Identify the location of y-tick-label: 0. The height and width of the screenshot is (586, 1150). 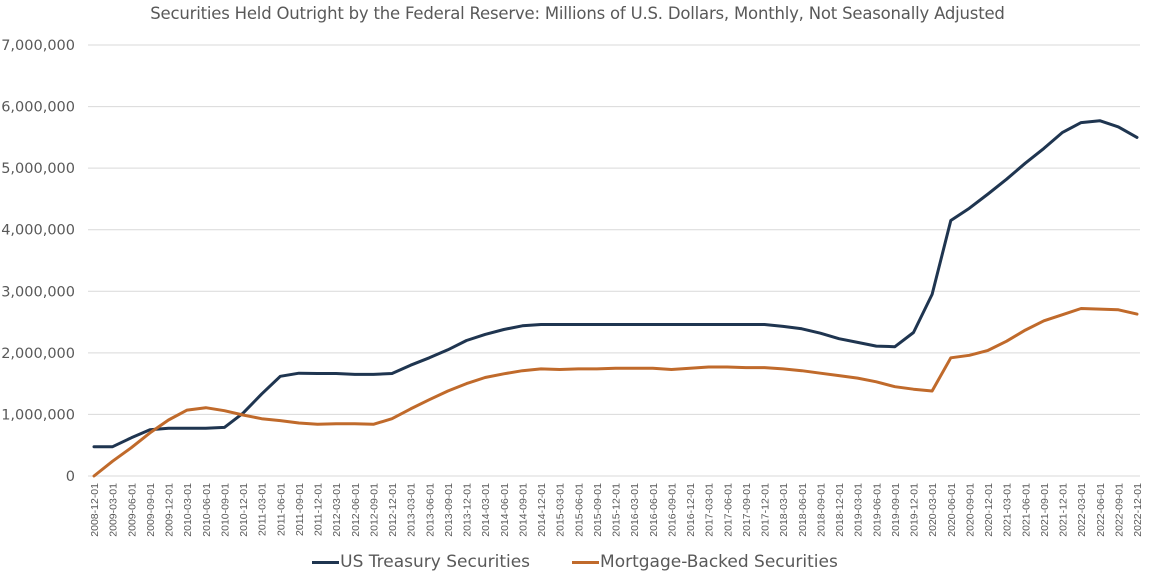
(70, 477).